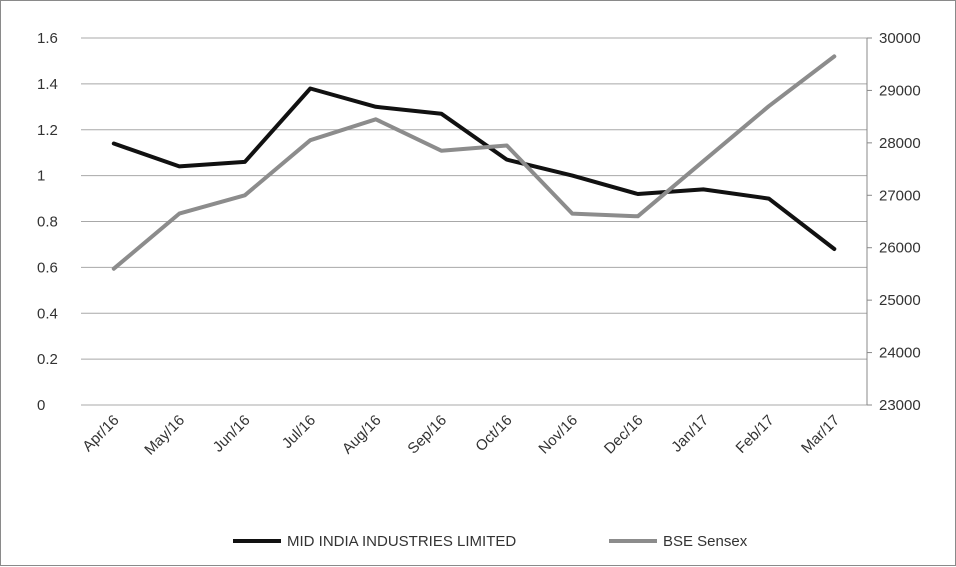 The height and width of the screenshot is (567, 956). What do you see at coordinates (493, 433) in the screenshot?
I see `x-tick-label: Oct/16` at bounding box center [493, 433].